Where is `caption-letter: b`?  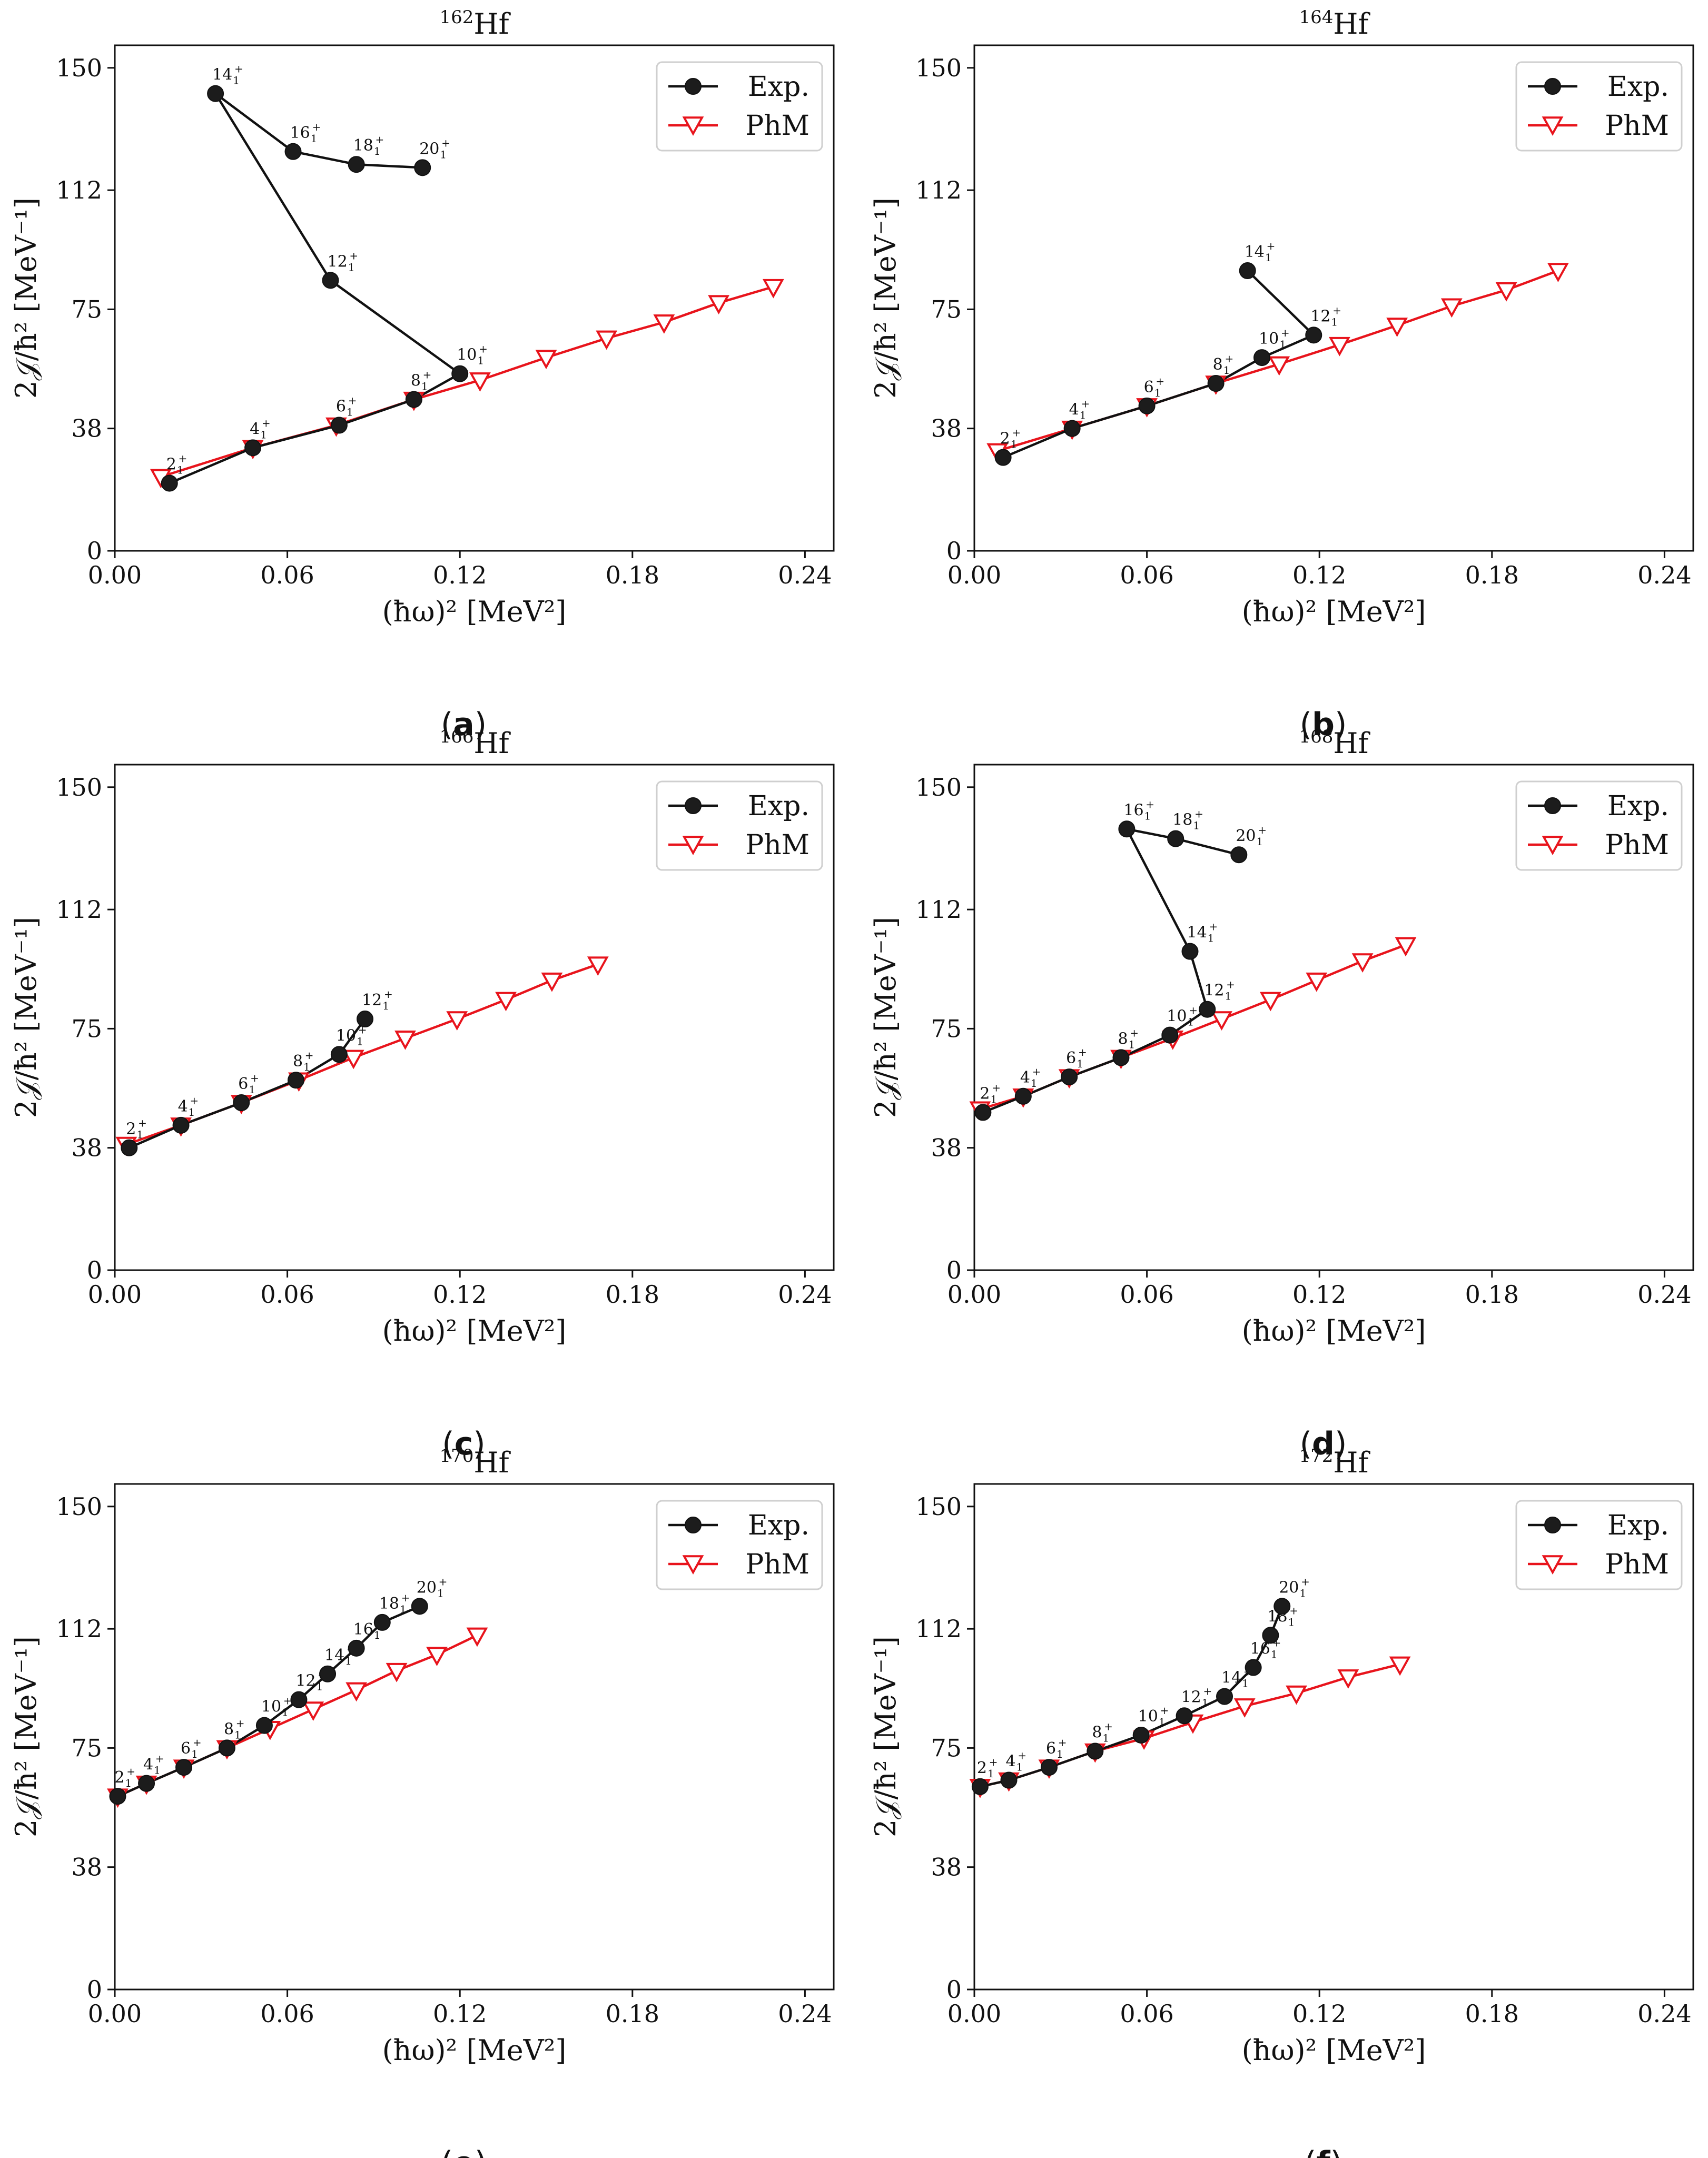 caption-letter: b is located at coordinates (1323, 724).